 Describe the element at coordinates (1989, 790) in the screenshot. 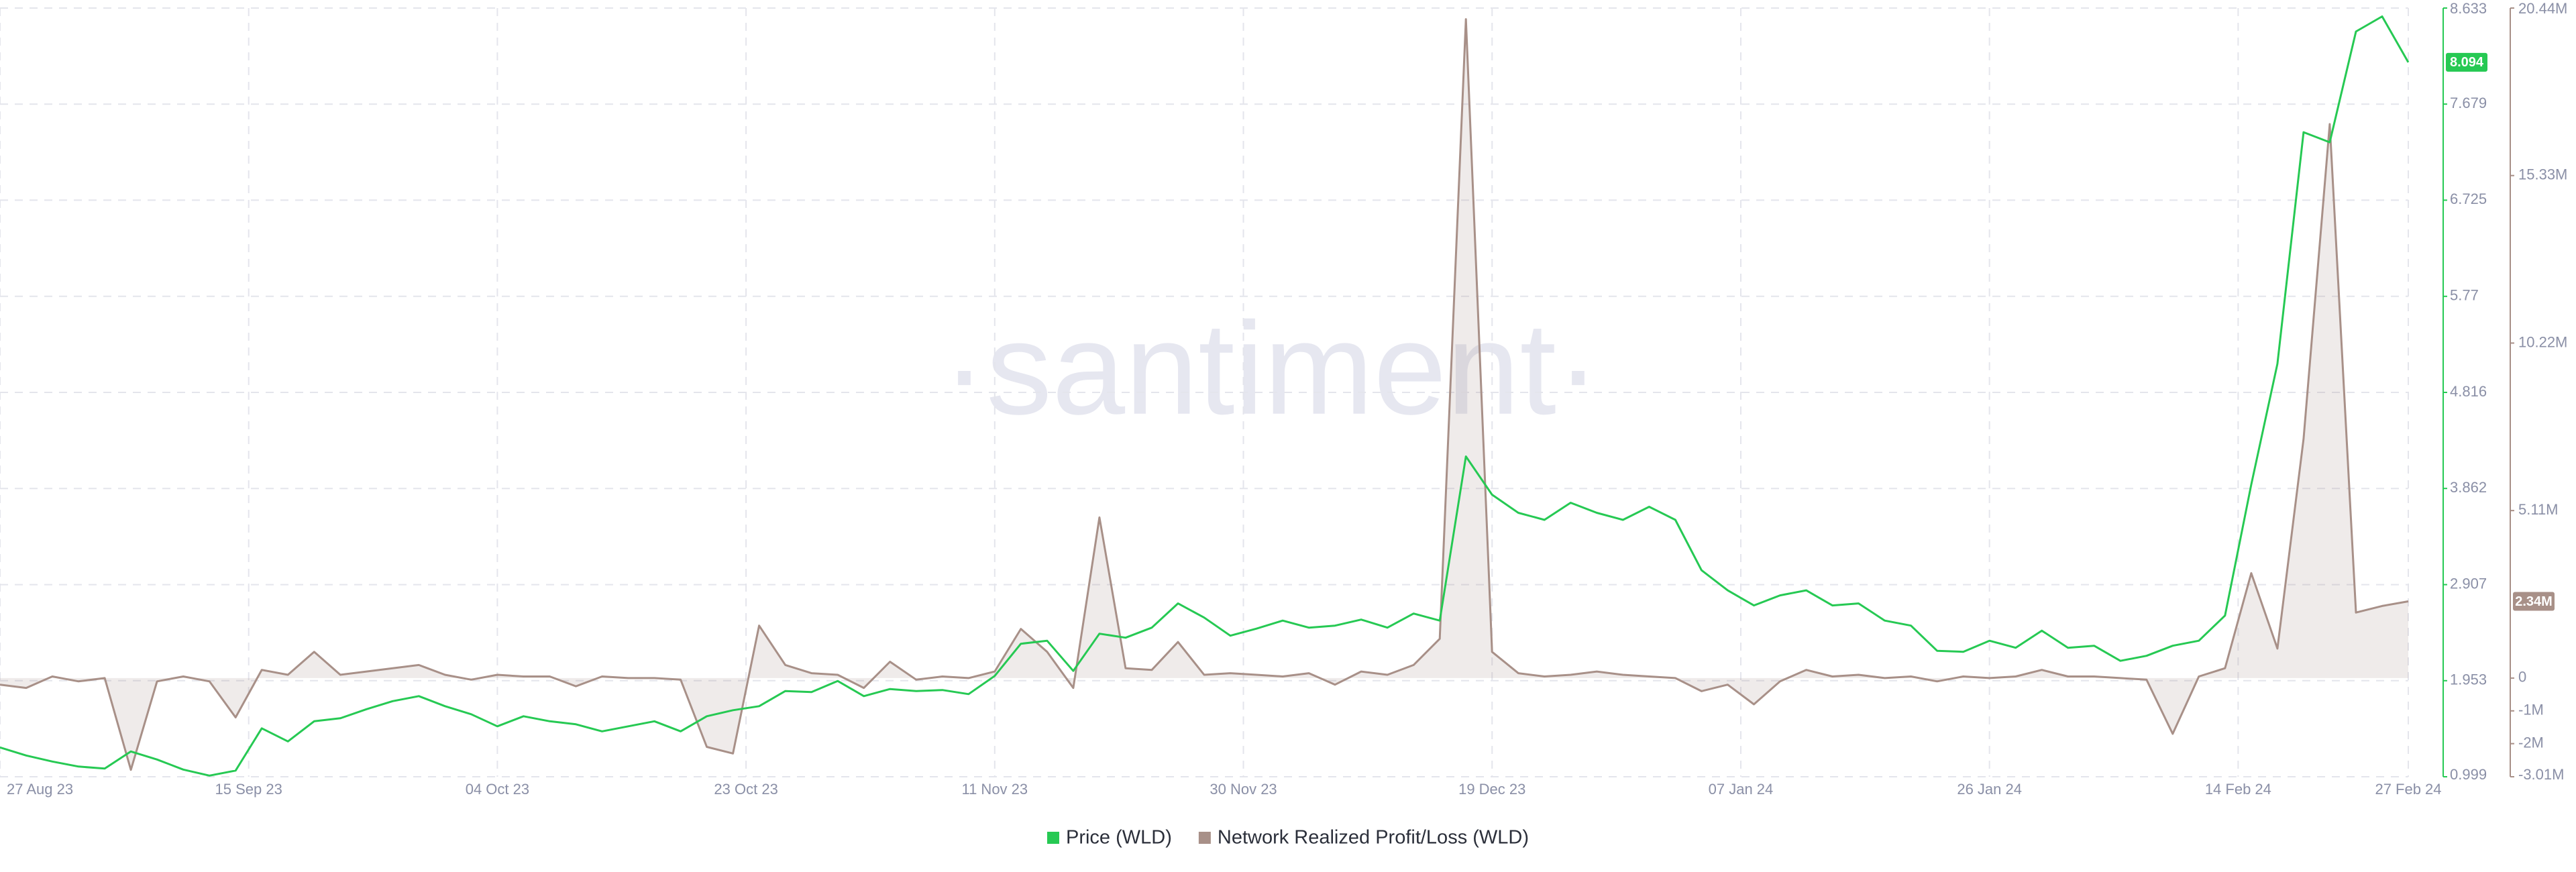

I see `x-tick-label: 26 Jan 24` at that location.